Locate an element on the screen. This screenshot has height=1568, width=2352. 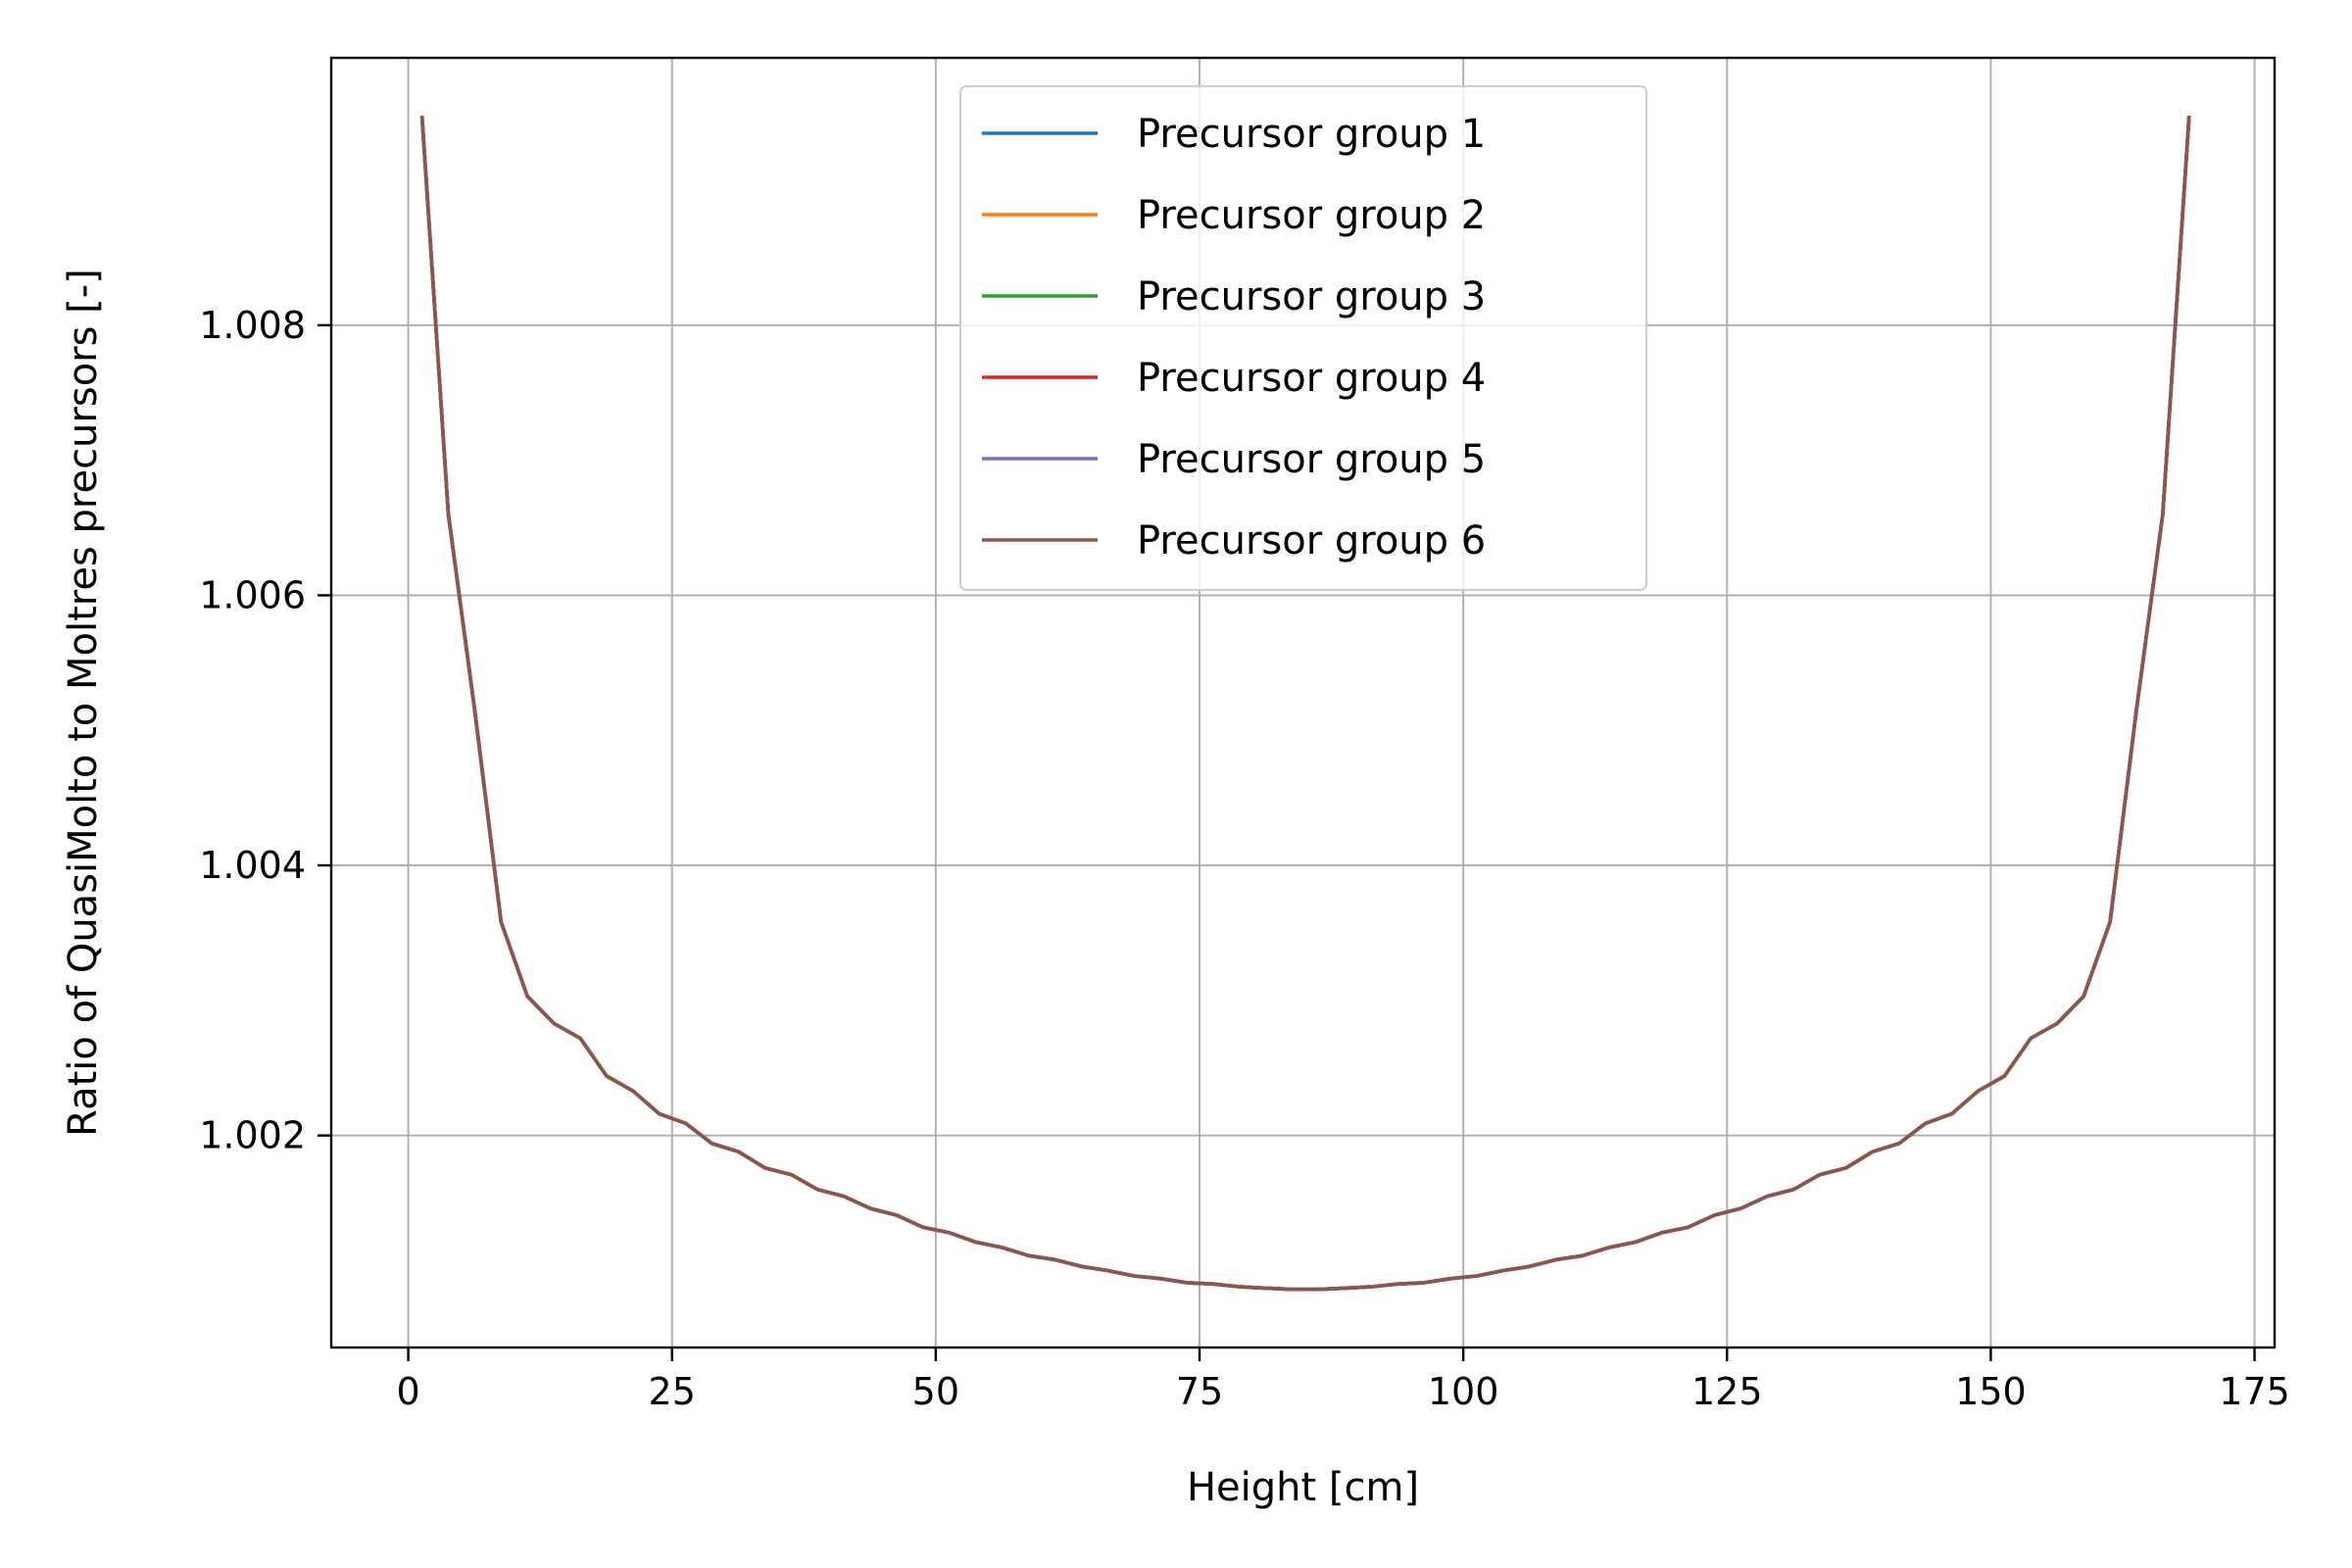
y-axis: 1.002 1.004 1.006 1.008 is located at coordinates (265, 730).